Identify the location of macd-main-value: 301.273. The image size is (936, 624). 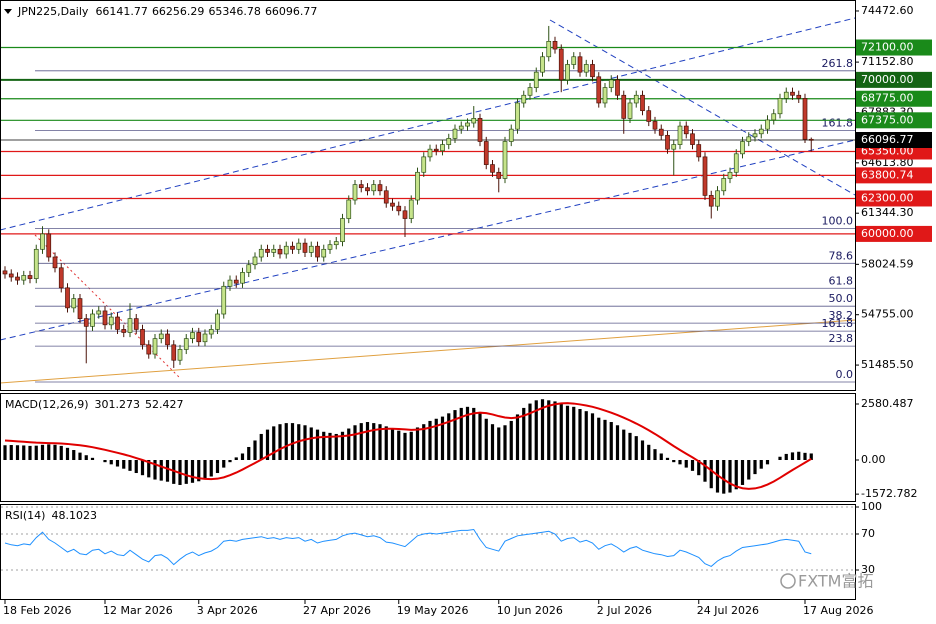
(118, 404).